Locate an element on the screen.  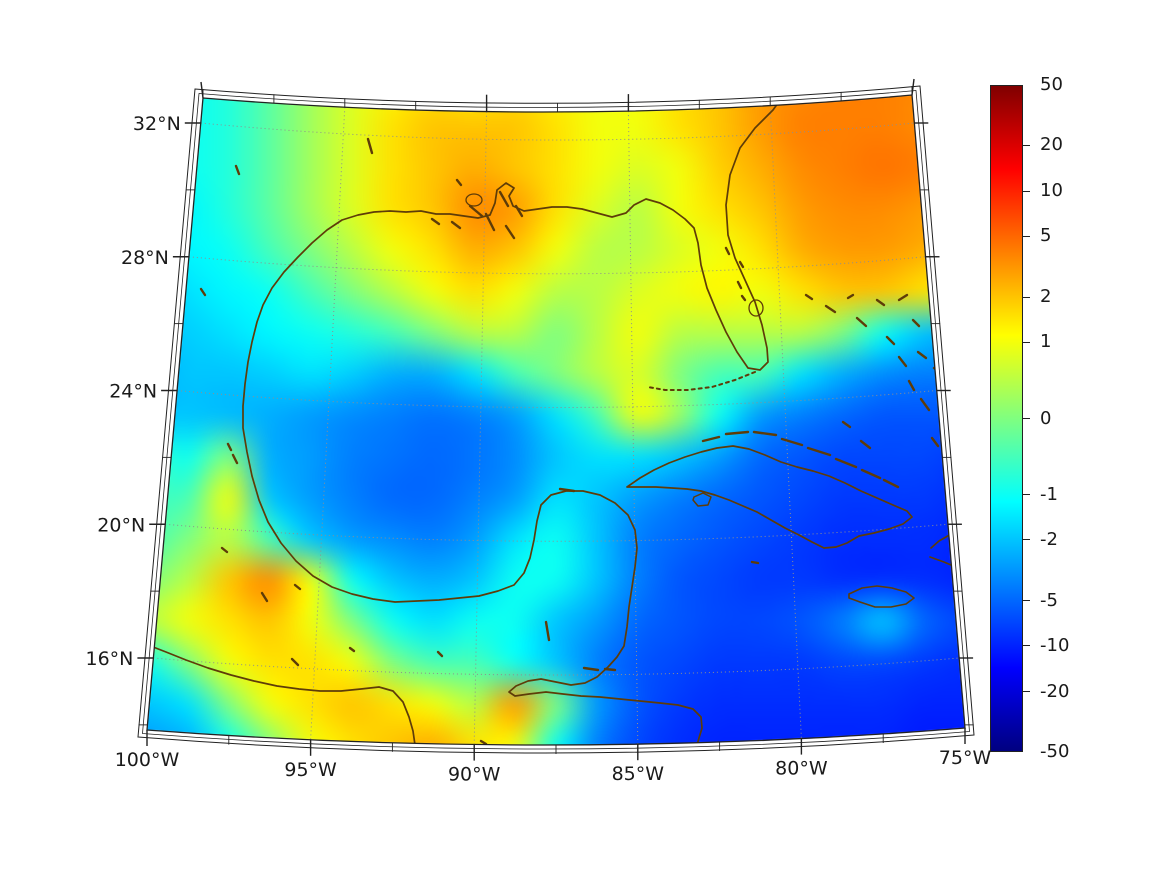
coastline-pacific is located at coordinates (281, 695).